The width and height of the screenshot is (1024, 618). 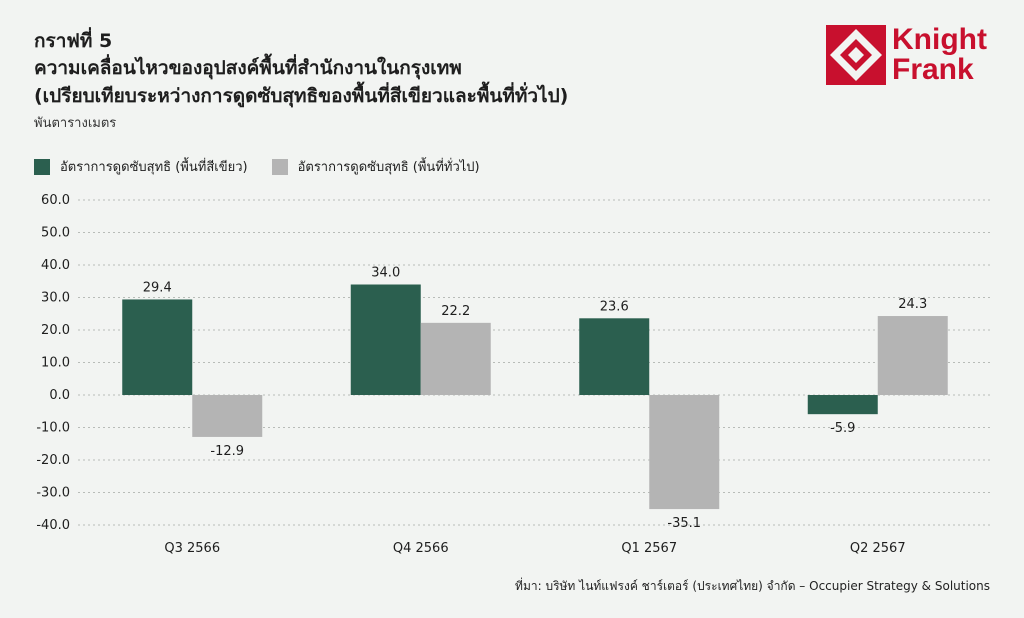 I want to click on legend-label-green: อัตราการดูดซับสุทธิ (พื้นที่สีเขียว), so click(x=154, y=167).